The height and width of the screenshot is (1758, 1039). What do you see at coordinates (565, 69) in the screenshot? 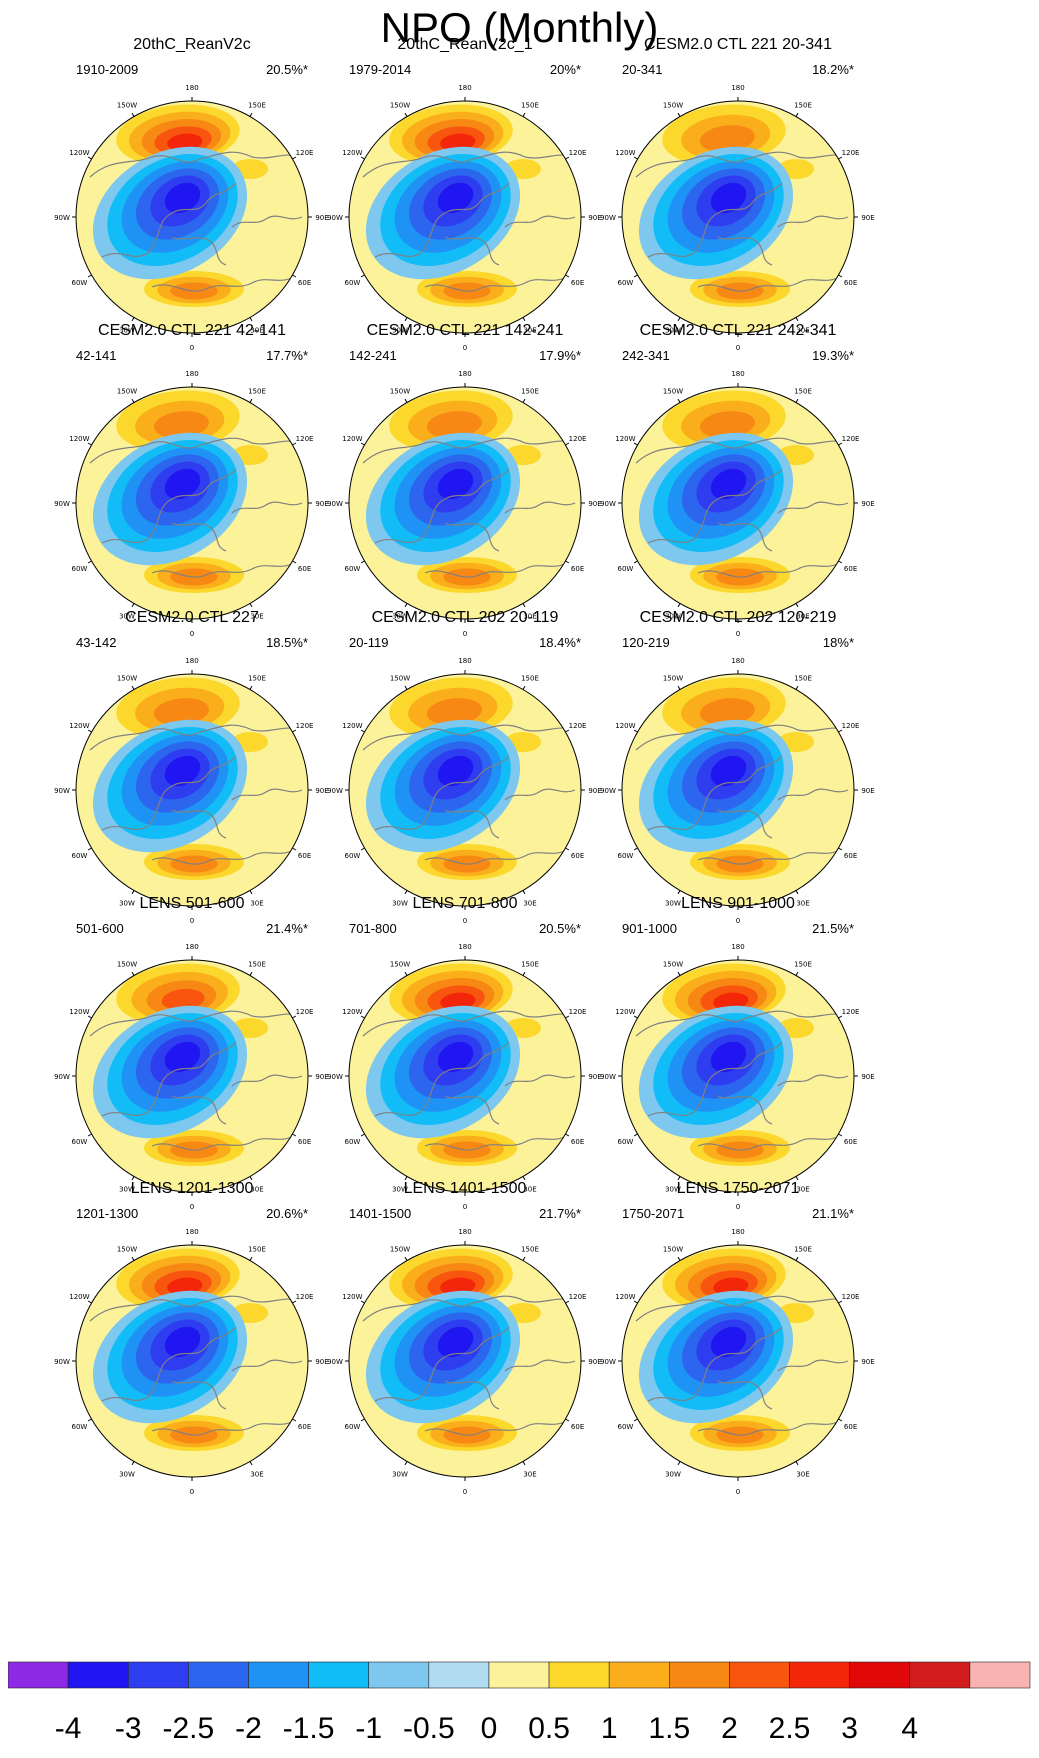
I see `panel-variance: 20%*` at bounding box center [565, 69].